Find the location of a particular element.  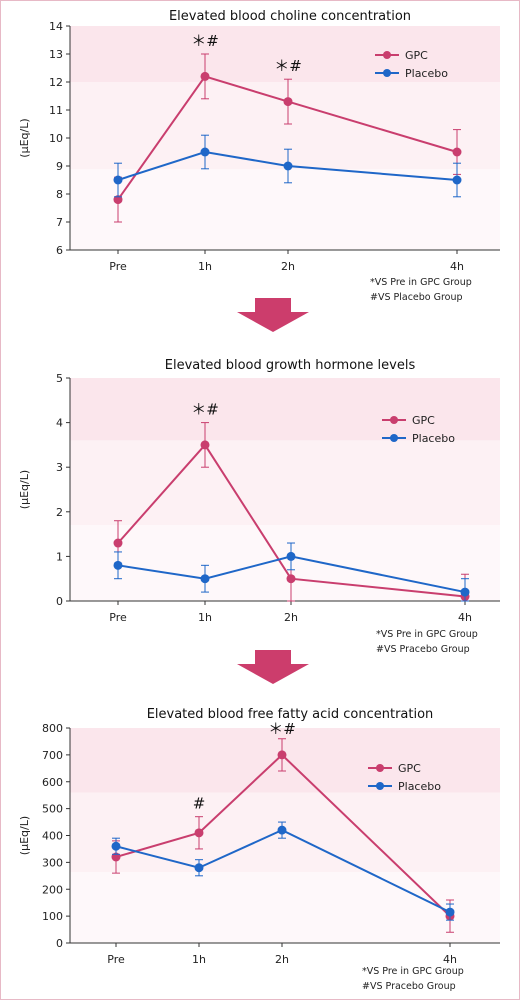

y-tick-label: 5 is located at coordinates (59, 378).